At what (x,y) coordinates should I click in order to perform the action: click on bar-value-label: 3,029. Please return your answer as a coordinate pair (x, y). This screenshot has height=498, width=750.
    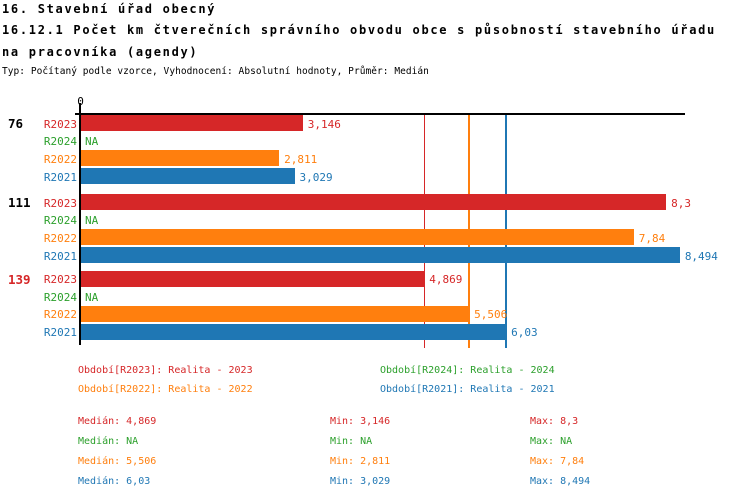
    Looking at the image, I should click on (316, 177).